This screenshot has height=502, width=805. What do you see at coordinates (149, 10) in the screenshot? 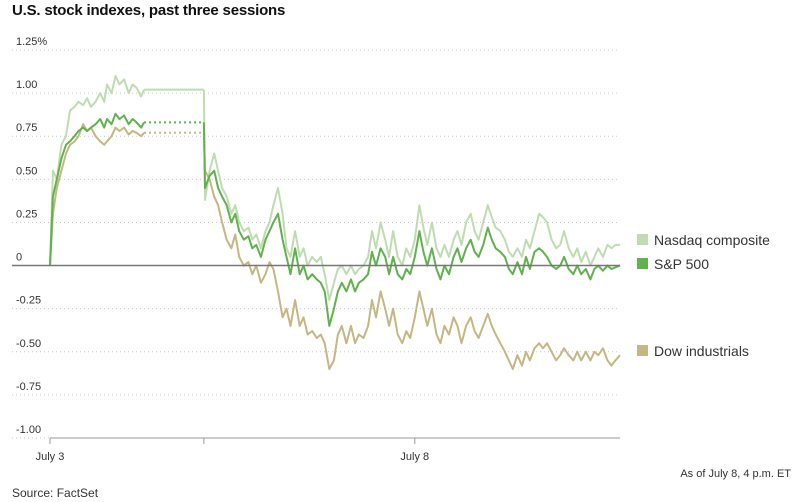
I see `chart-title: U.S. stock indexes, past three sessions` at bounding box center [149, 10].